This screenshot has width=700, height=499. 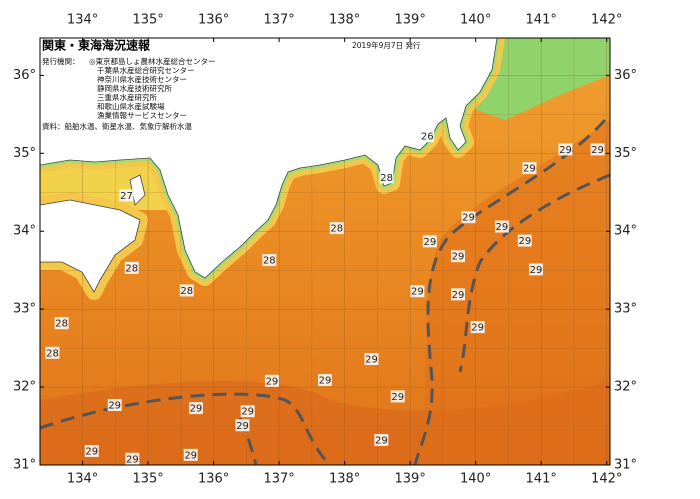 What do you see at coordinates (134, 88) in the screenshot?
I see `issuer: 静岡県水産技術研究所` at bounding box center [134, 88].